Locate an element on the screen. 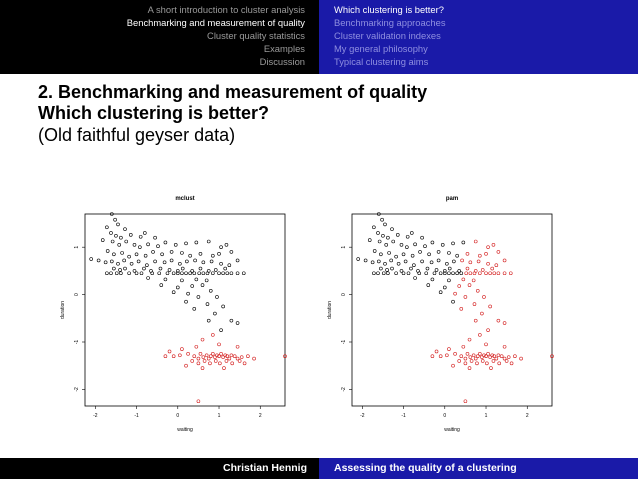 This screenshot has height=479, width=638. nav-section-intro: A short introduction to cluster analysis is located at coordinates (226, 9).